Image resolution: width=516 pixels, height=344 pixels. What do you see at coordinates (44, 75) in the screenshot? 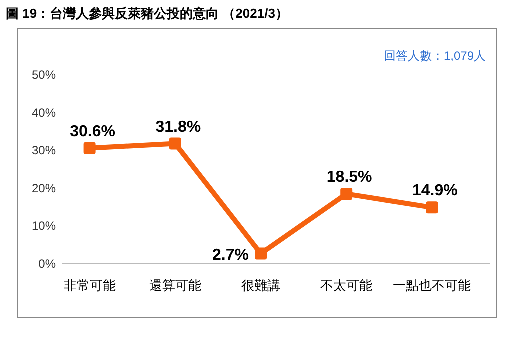
I see `y-tick-label: 50%` at bounding box center [44, 75].